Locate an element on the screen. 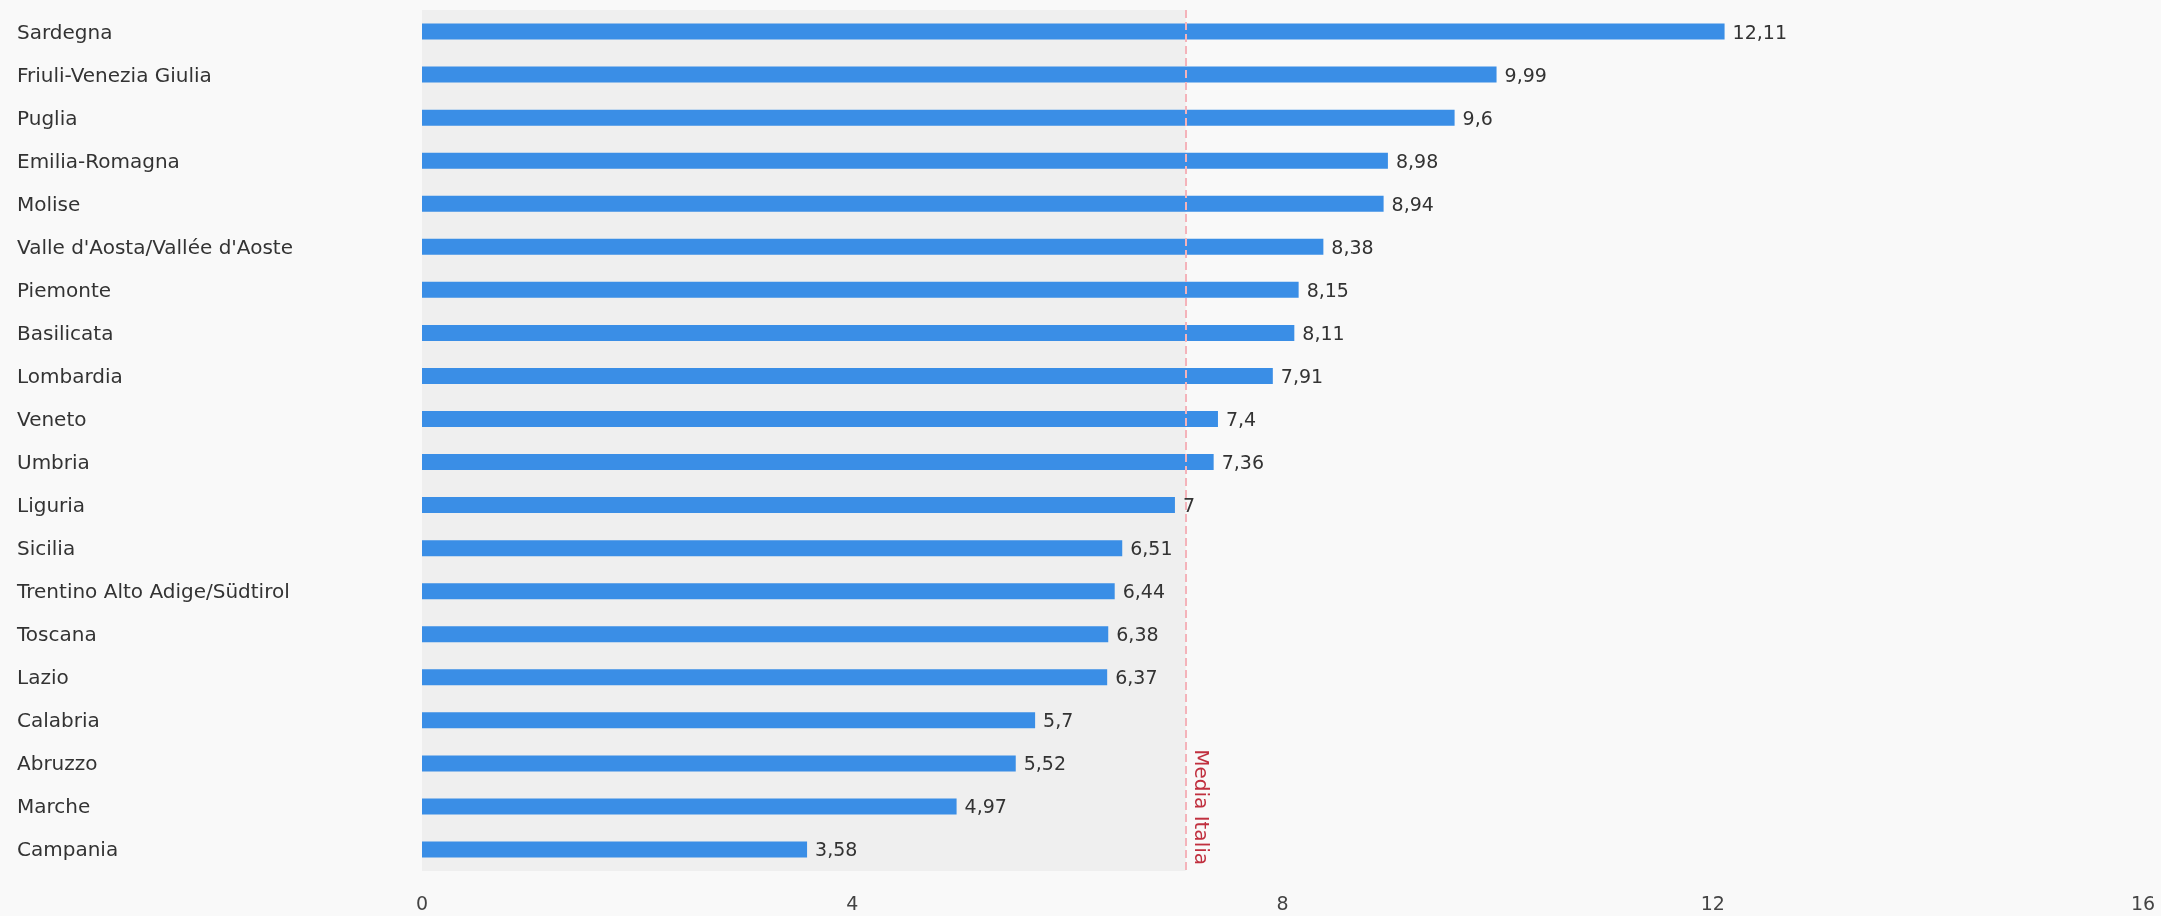  y-tick-label: Piemonte is located at coordinates (64, 289).